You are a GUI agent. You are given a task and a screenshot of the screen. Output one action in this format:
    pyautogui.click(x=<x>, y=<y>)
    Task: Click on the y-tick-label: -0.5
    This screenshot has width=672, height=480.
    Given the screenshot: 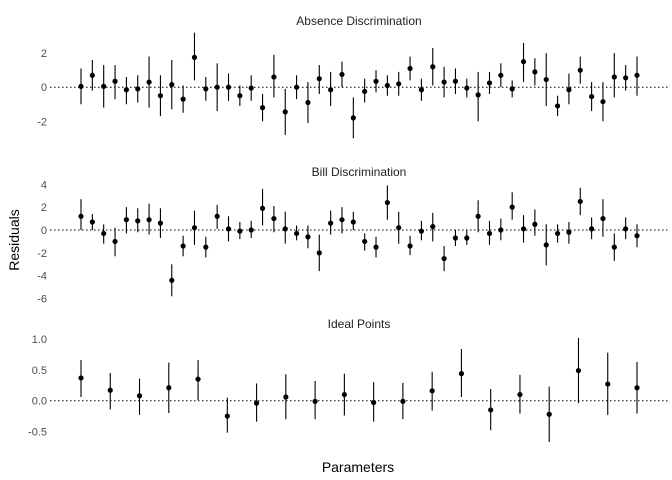 What is the action you would take?
    pyautogui.click(x=37, y=432)
    